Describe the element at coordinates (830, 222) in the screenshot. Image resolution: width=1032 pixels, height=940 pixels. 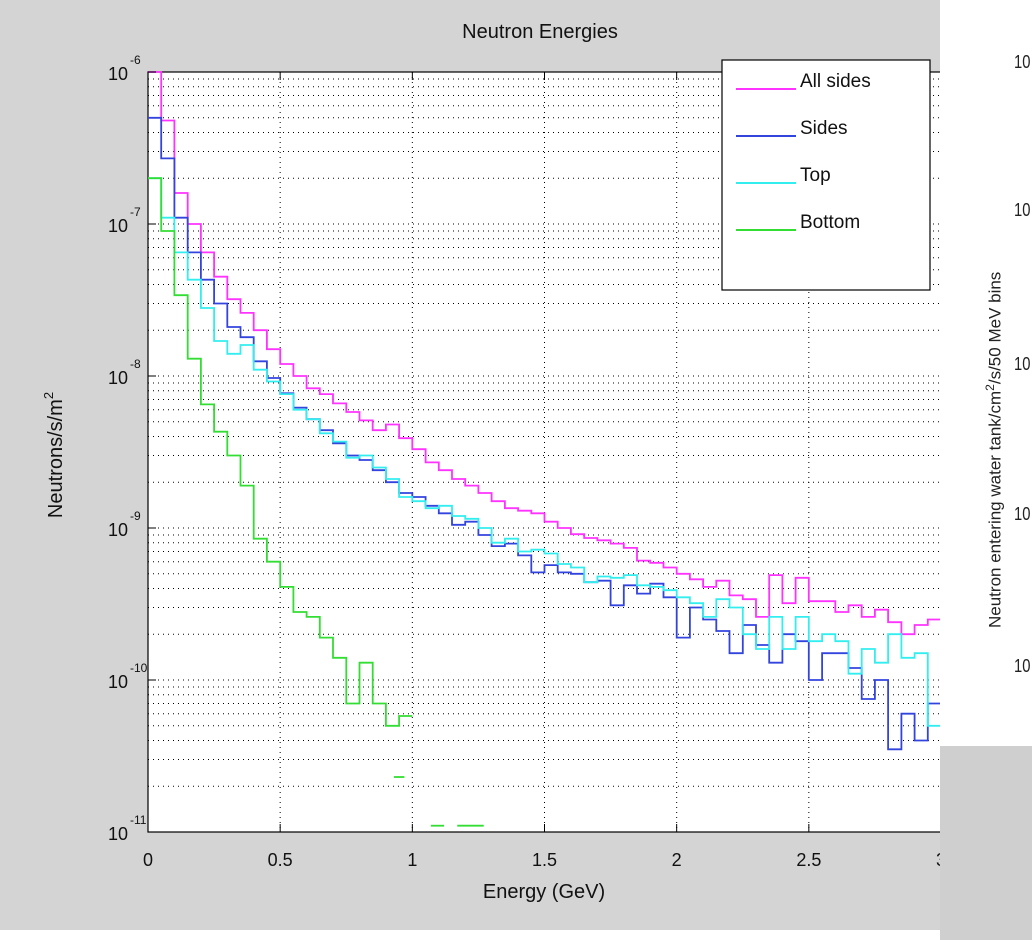
I see `legend-label: Bottom` at that location.